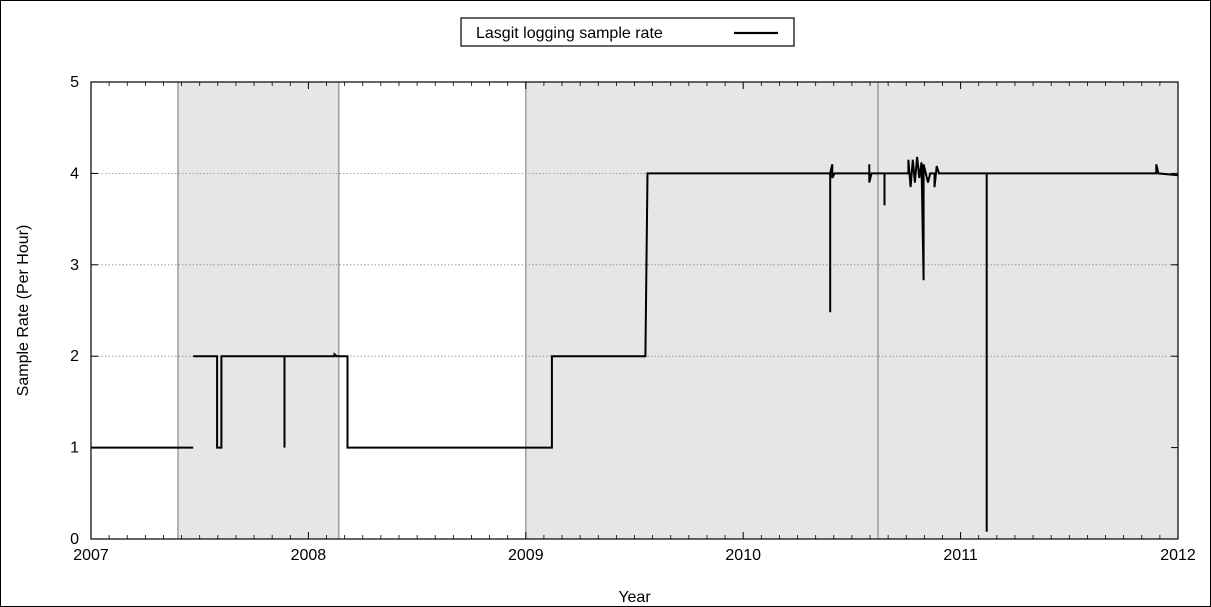 The image size is (1211, 607). What do you see at coordinates (960, 555) in the screenshot?
I see `x-tick-label-2011: 2011` at bounding box center [960, 555].